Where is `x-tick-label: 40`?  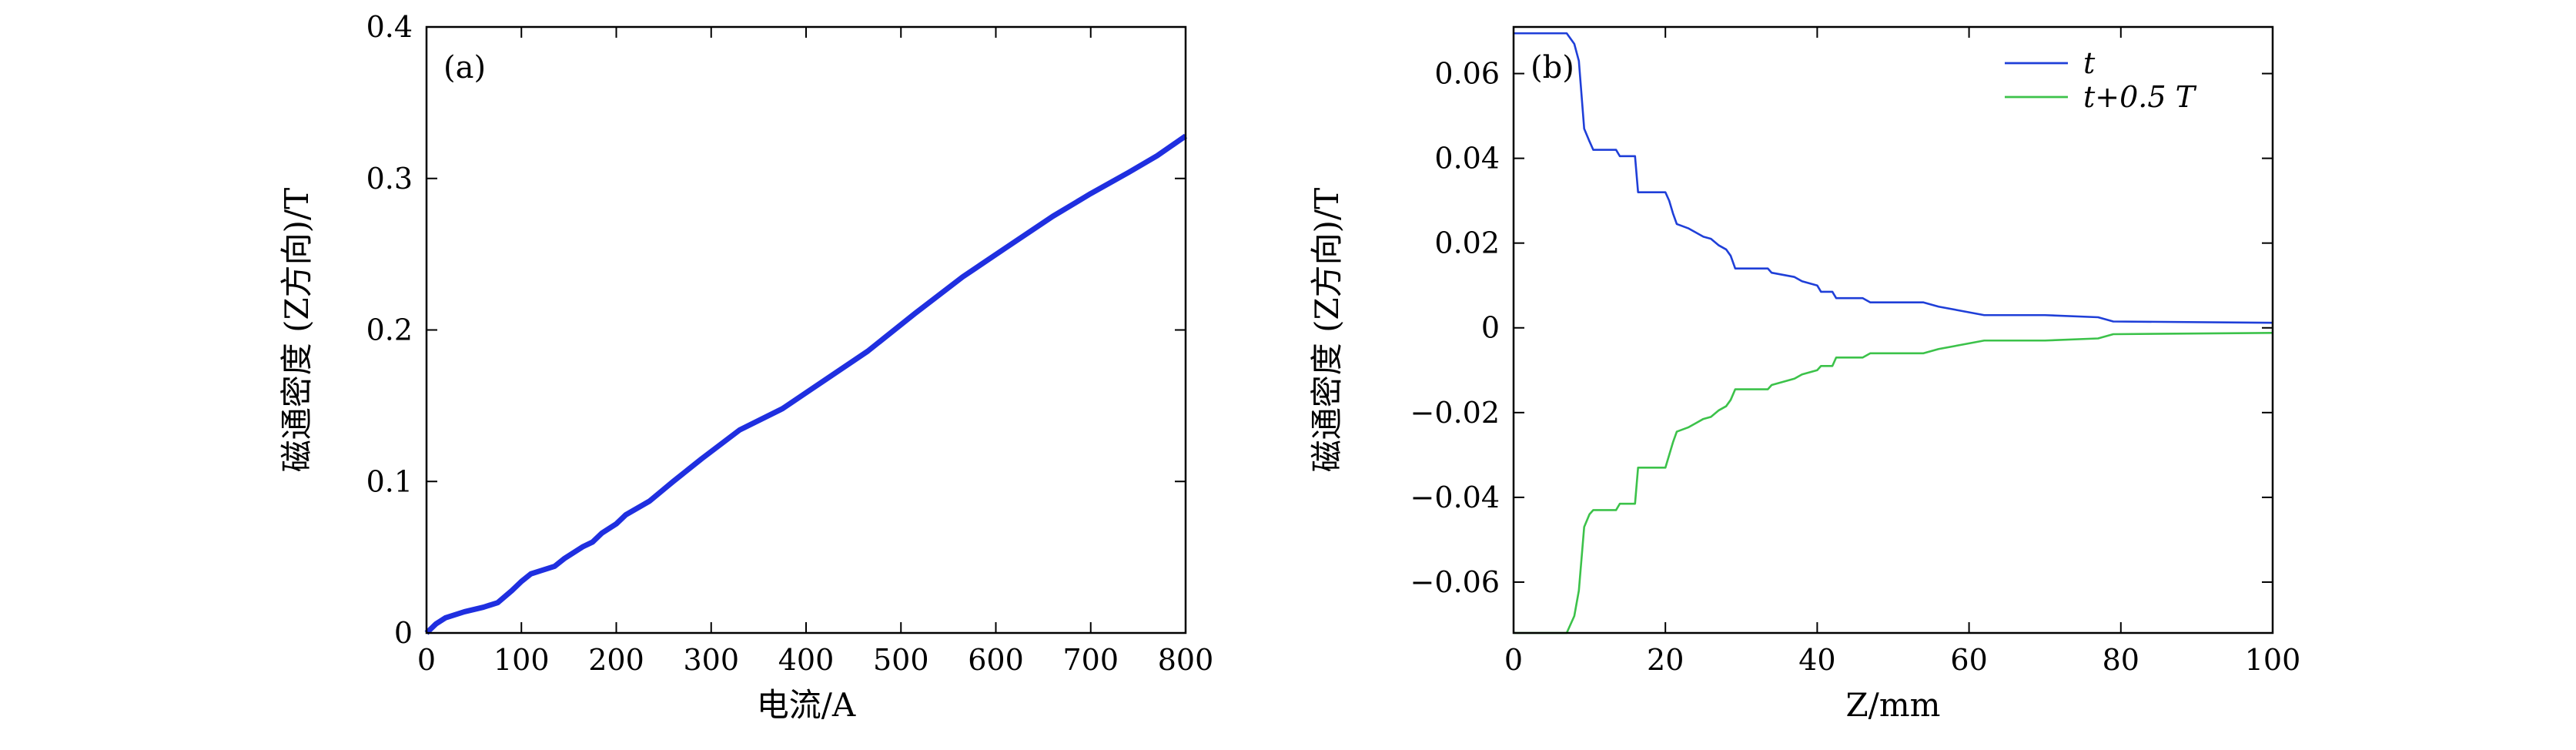
x-tick-label: 40 is located at coordinates (1817, 660).